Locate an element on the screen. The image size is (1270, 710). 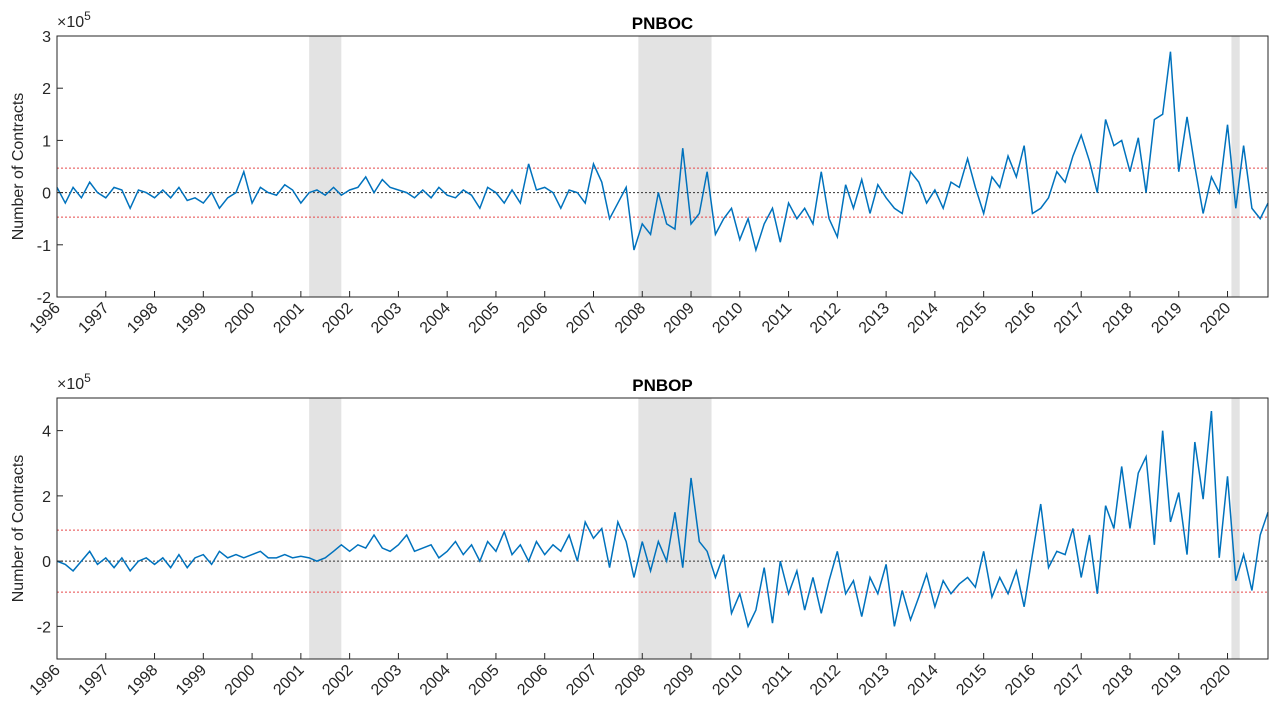
chart-title: PNBOC is located at coordinates (662, 23).